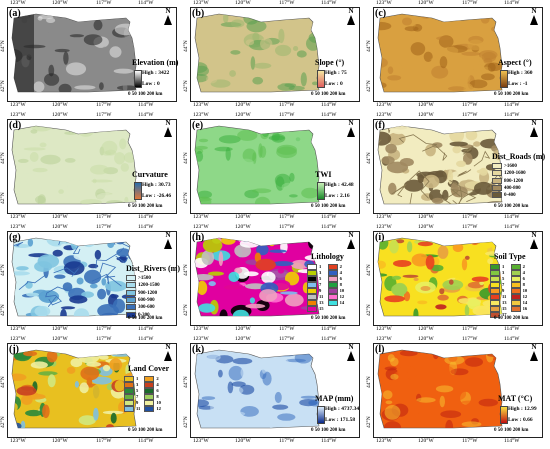 This screenshot has height=449, width=550. I want to click on legend-title: MAT (°C), so click(515, 398).